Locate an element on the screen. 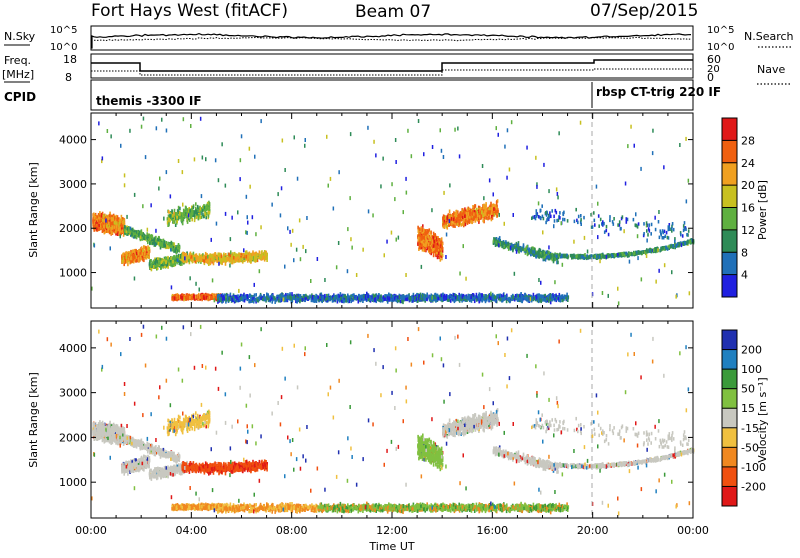 The width and height of the screenshot is (800, 558). station-title: Fort Hays West (fitACF) is located at coordinates (189, 11).